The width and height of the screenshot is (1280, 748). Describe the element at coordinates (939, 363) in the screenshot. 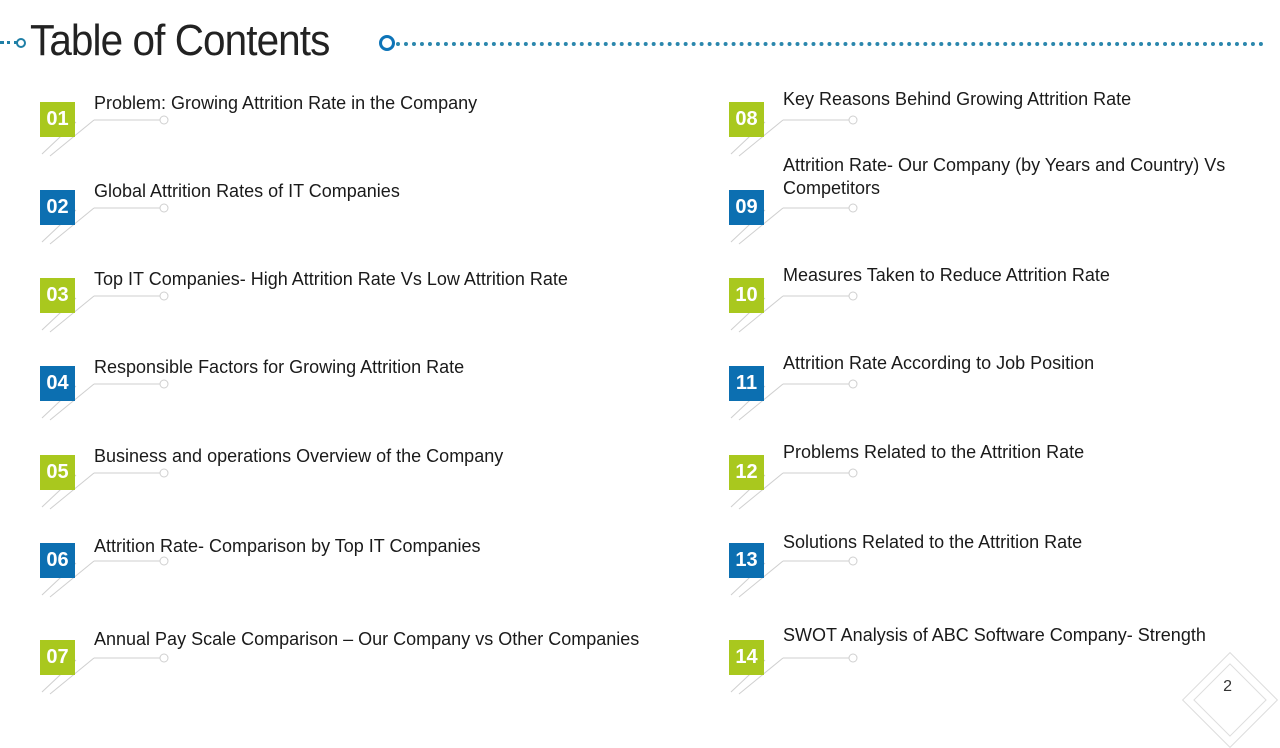

I see `toc-item-label: Attrition Rate According to Job Position` at that location.